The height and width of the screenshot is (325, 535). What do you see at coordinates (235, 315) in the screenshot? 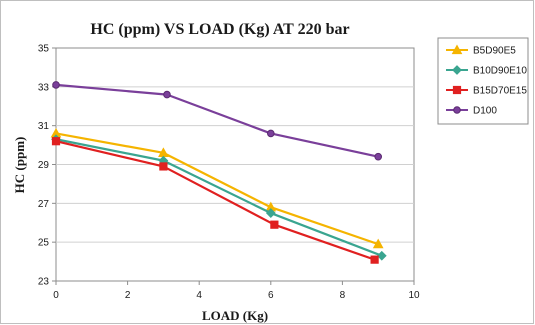
I see `x-axis-label: LOAD (Kg)` at bounding box center [235, 315].